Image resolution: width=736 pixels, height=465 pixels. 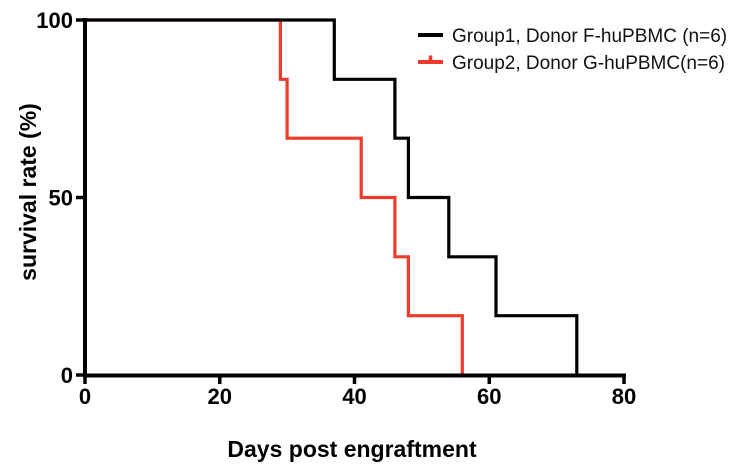 What do you see at coordinates (624, 396) in the screenshot?
I see `x-tick-label: 80` at bounding box center [624, 396].